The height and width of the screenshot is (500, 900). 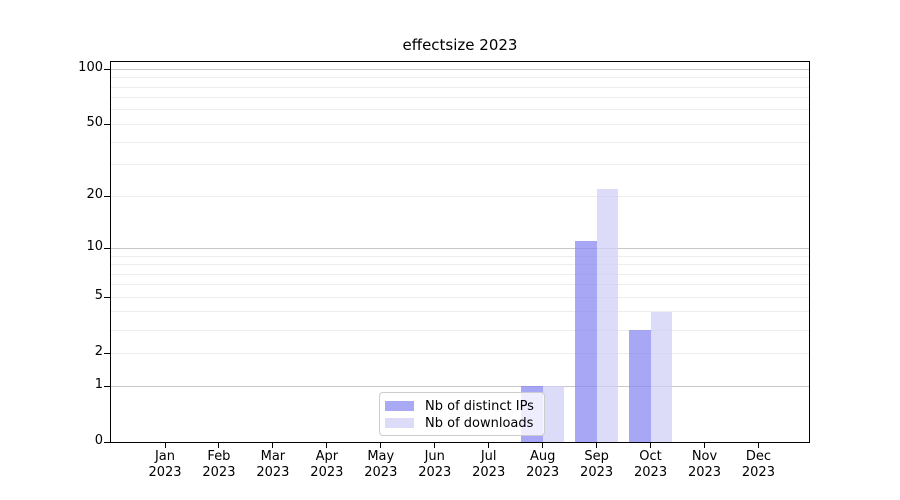 What do you see at coordinates (460, 45) in the screenshot?
I see `chart-title: effectsize 2023` at bounding box center [460, 45].